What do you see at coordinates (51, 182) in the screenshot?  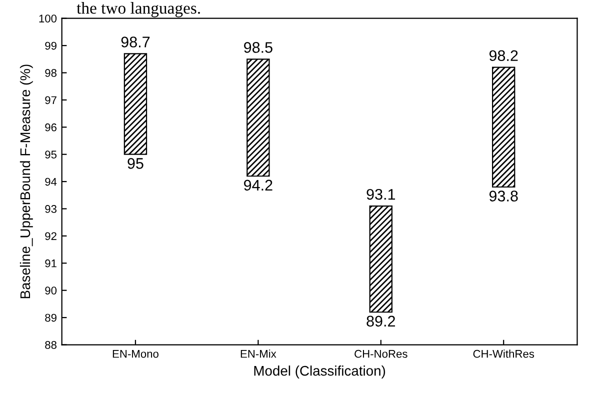 I see `y-tick-label: 94` at bounding box center [51, 182].